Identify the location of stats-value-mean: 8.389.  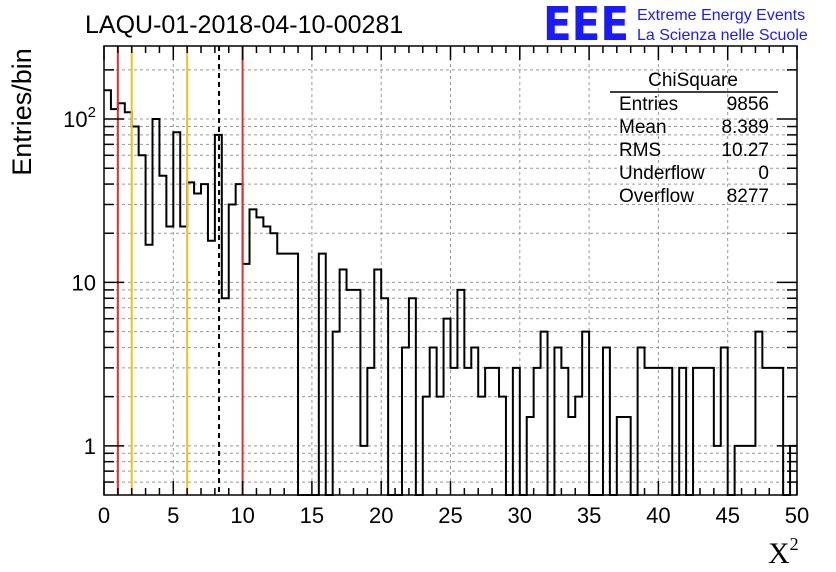
(745, 127).